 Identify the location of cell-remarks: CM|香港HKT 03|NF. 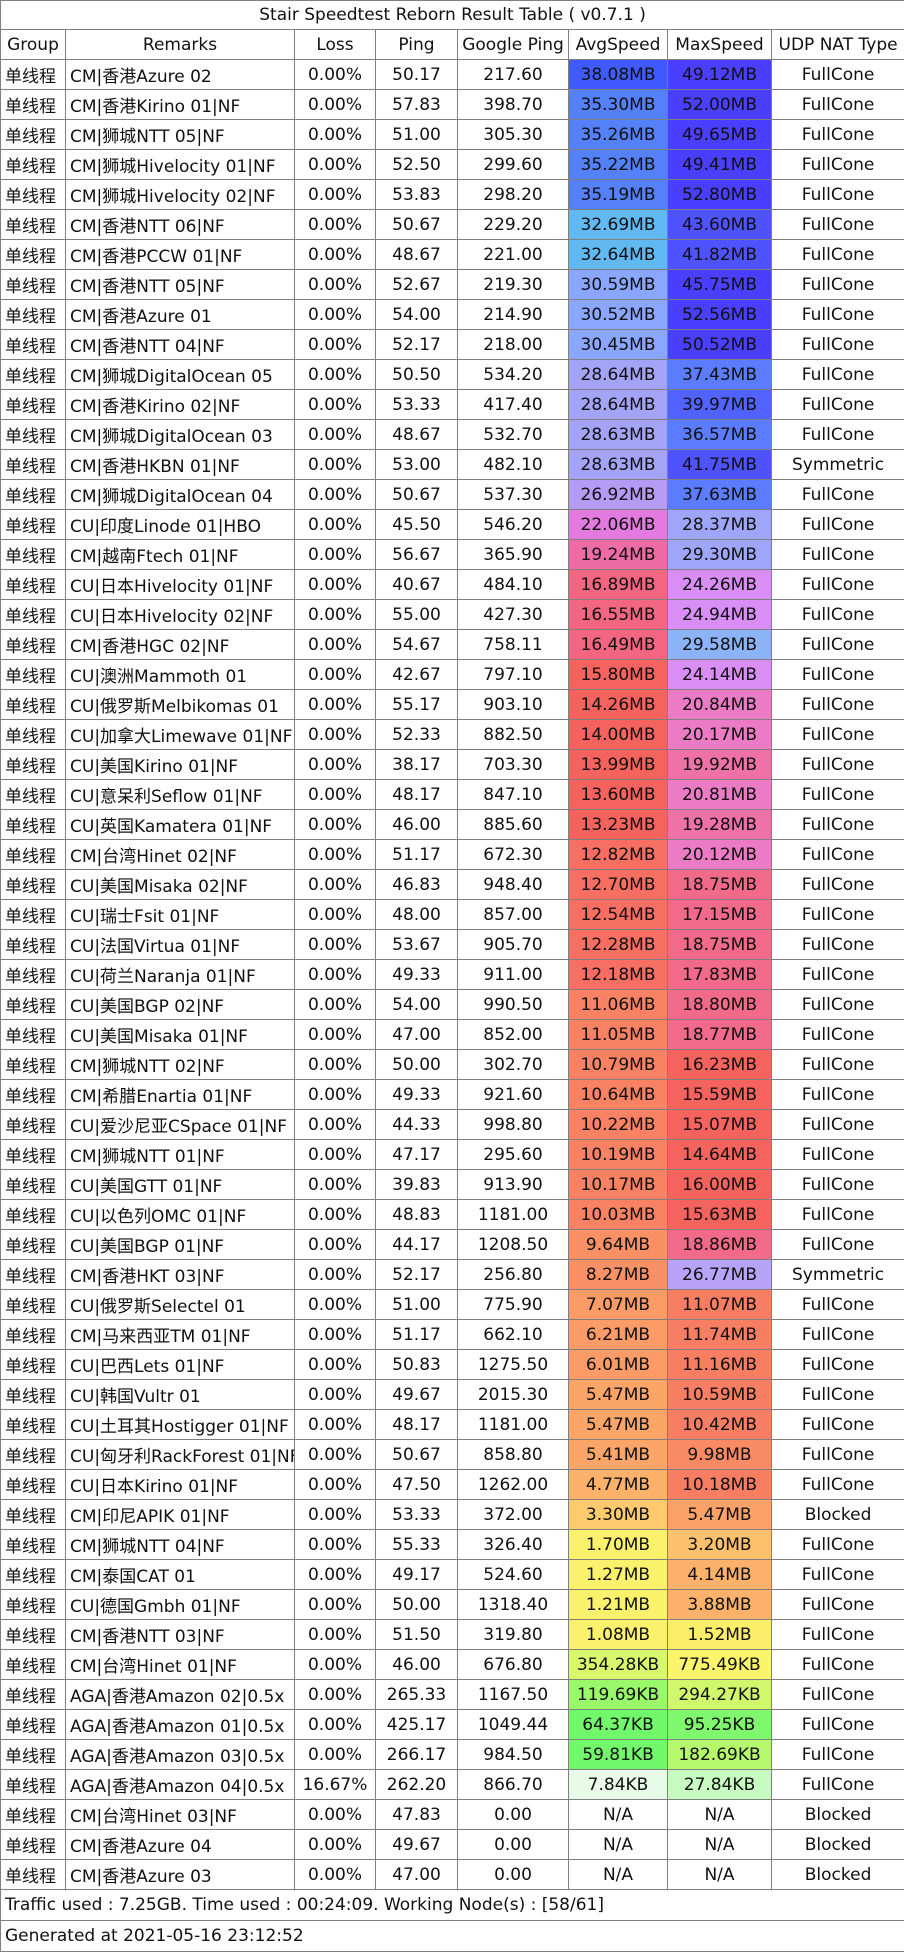
(180, 1275).